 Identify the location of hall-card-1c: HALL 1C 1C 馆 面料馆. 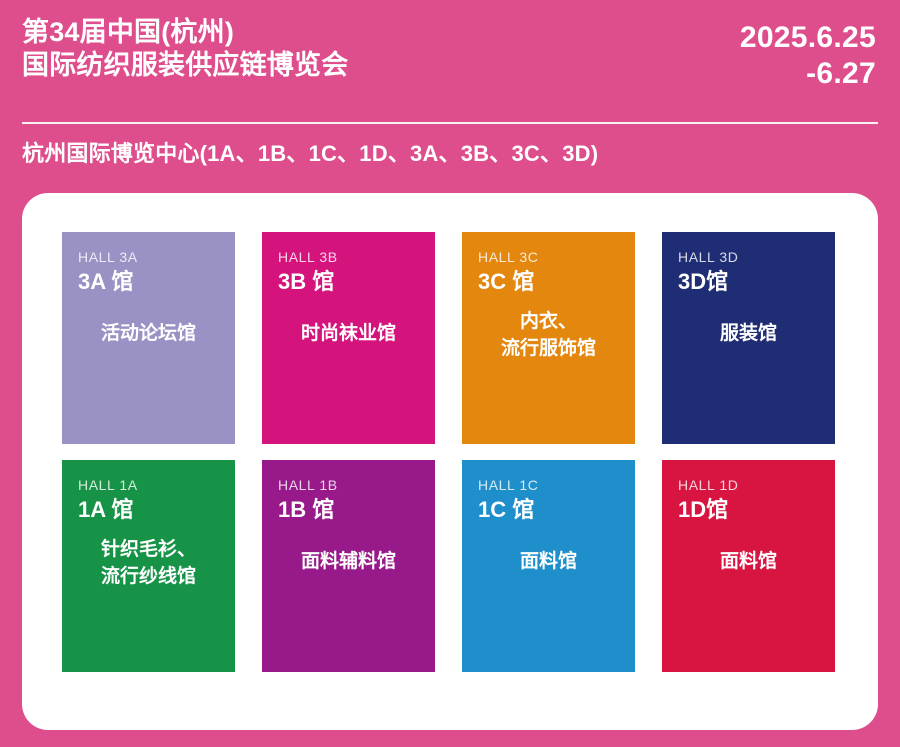
(548, 566).